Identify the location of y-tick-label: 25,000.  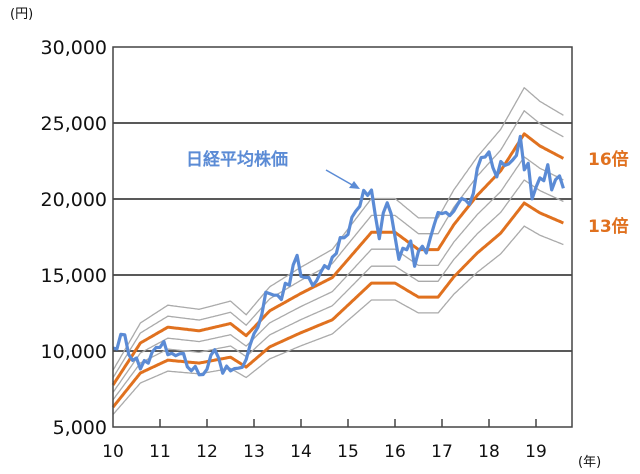
(74, 124).